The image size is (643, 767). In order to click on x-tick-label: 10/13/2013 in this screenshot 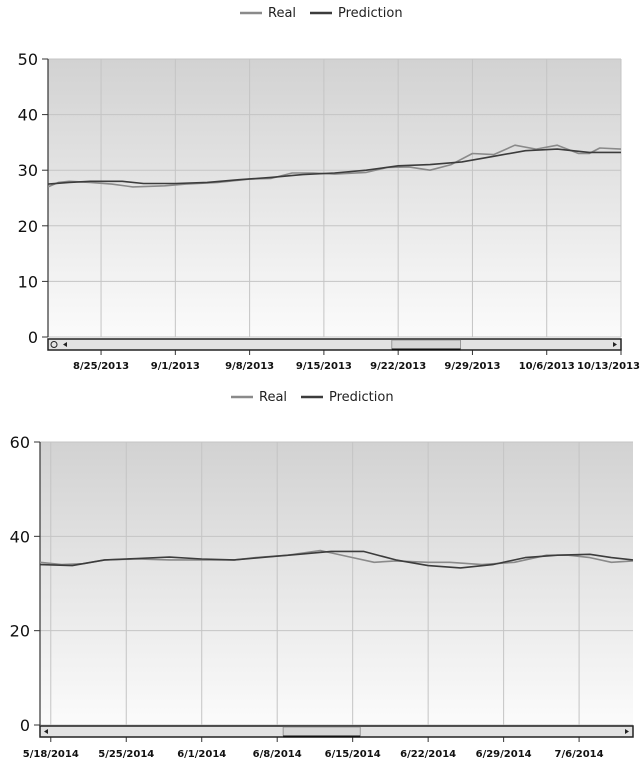, I will do `click(608, 366)`.